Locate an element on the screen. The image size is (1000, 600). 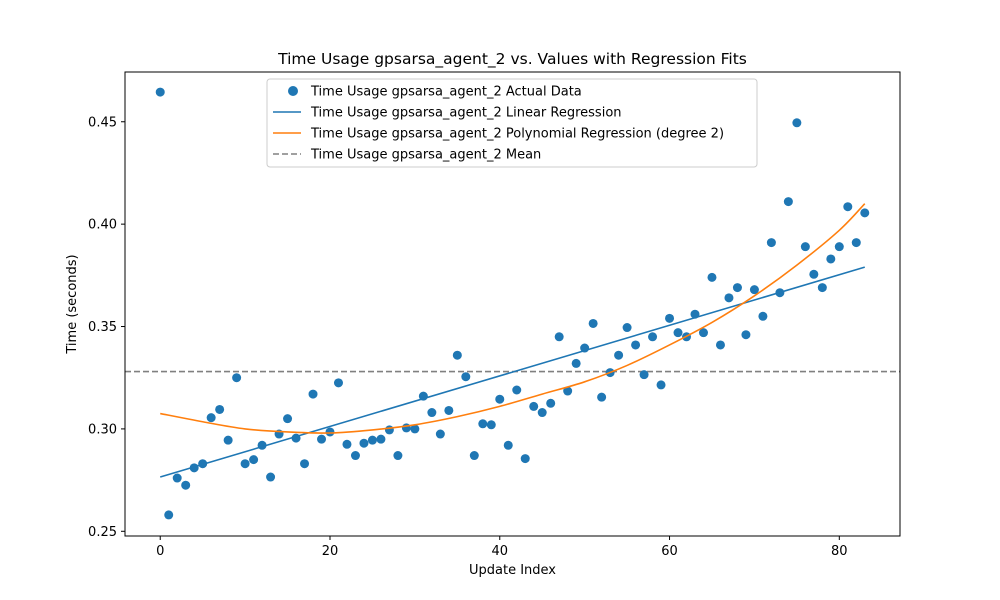
x-tick-label: 0 is located at coordinates (160, 551).